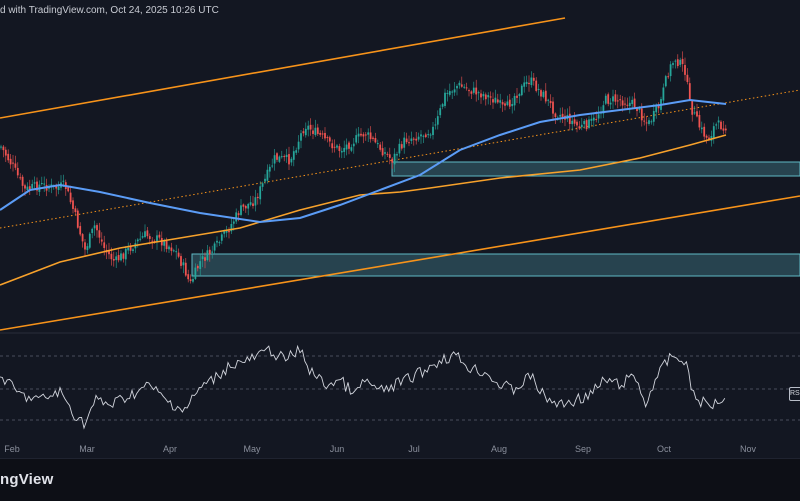  What do you see at coordinates (499, 449) in the screenshot?
I see `x-tick-label: Aug` at bounding box center [499, 449].